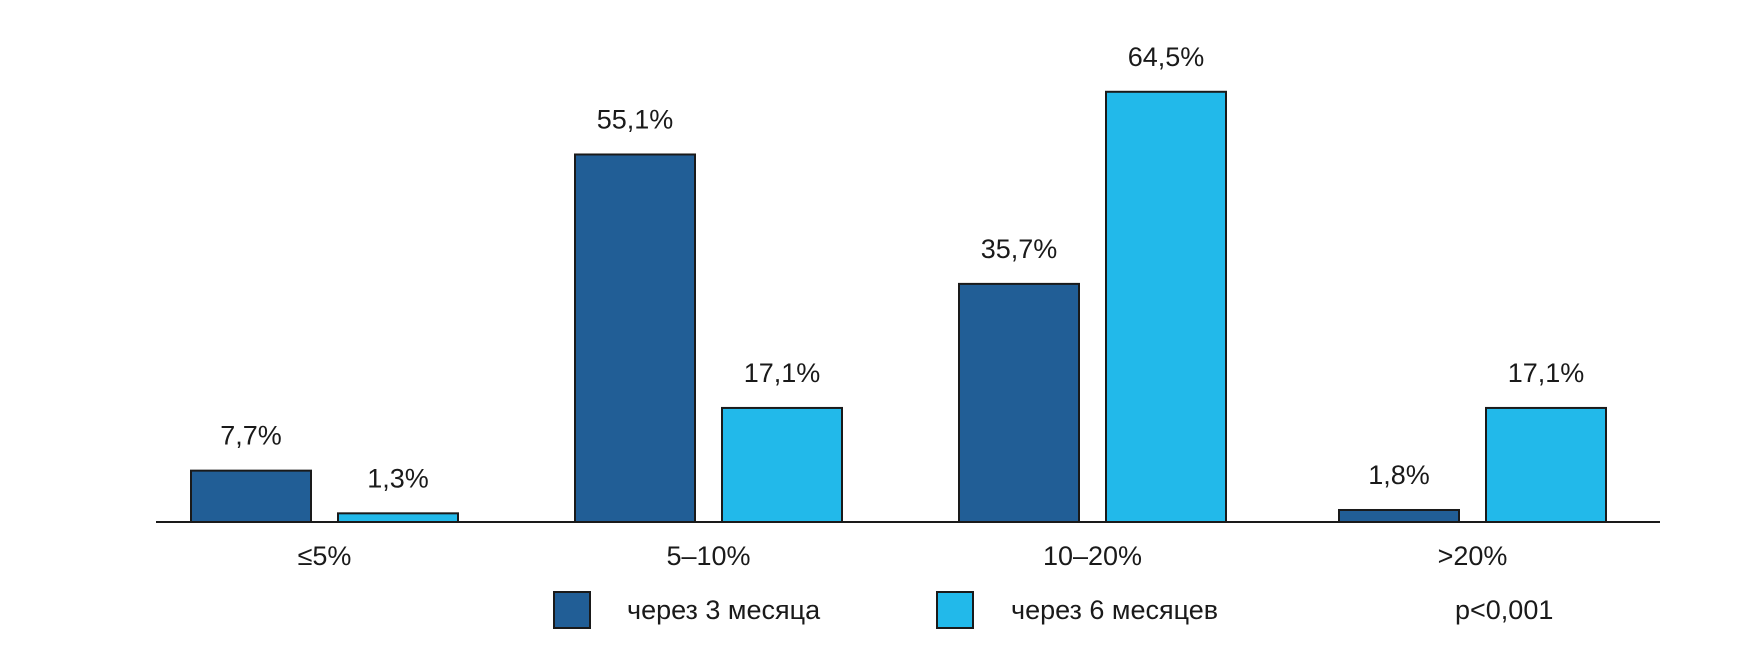 This screenshot has height=650, width=1751. What do you see at coordinates (1546, 464) in the screenshot?
I see `bar-series2-cat4` at bounding box center [1546, 464].